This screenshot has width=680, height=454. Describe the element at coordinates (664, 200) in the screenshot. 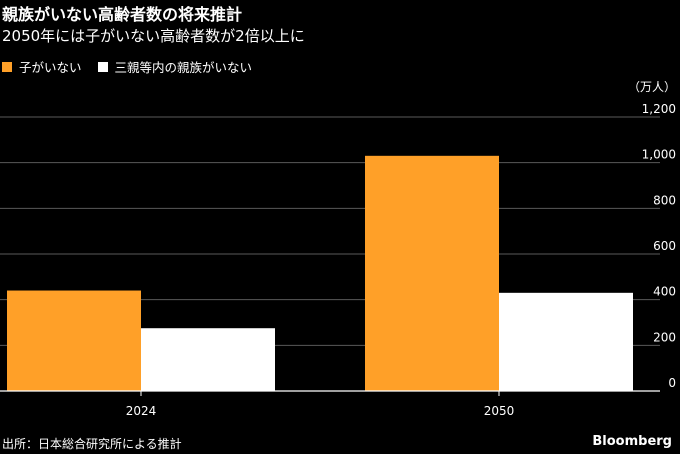

I see `y-tick-label: 800` at that location.